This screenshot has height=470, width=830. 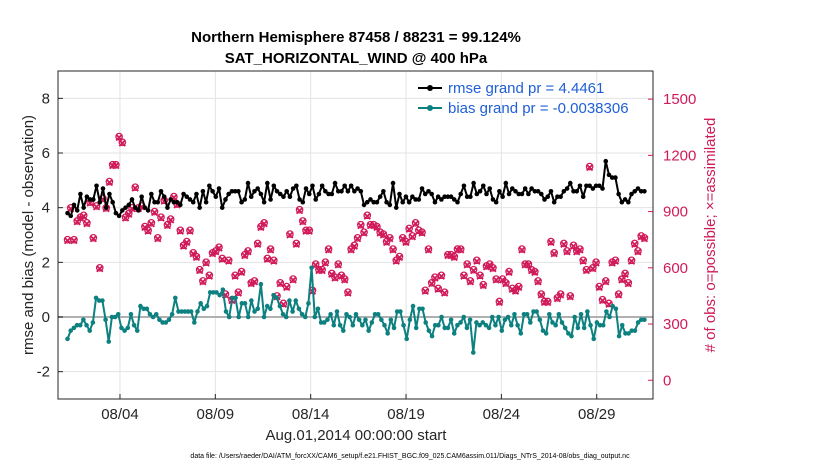 What do you see at coordinates (43, 372) in the screenshot?
I see `y-tick-label: -2` at bounding box center [43, 372].